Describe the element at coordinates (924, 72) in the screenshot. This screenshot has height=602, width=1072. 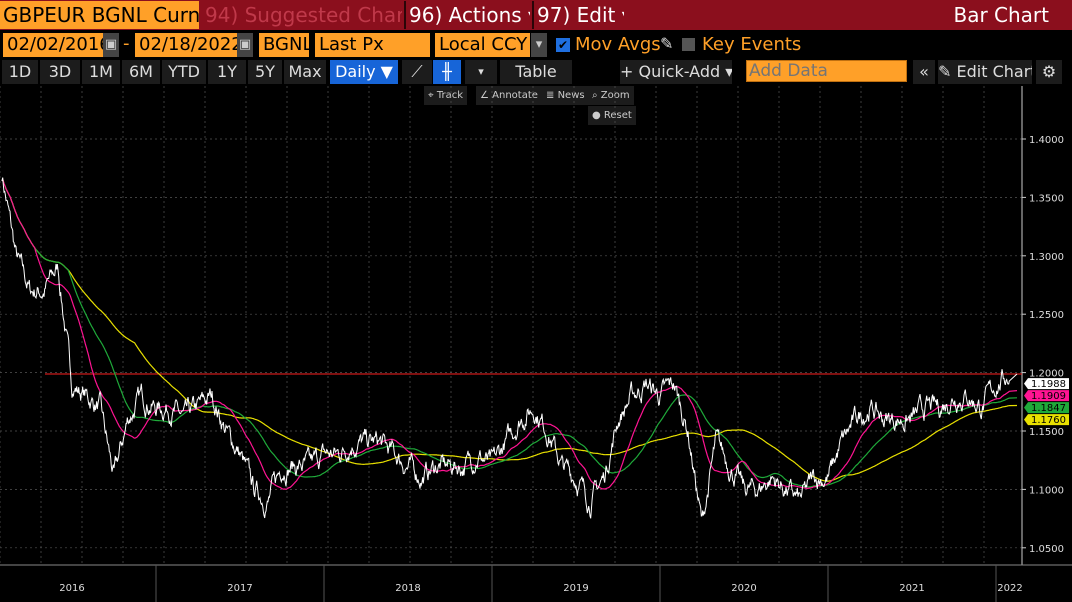
I see `collapse-icon: «` at that location.